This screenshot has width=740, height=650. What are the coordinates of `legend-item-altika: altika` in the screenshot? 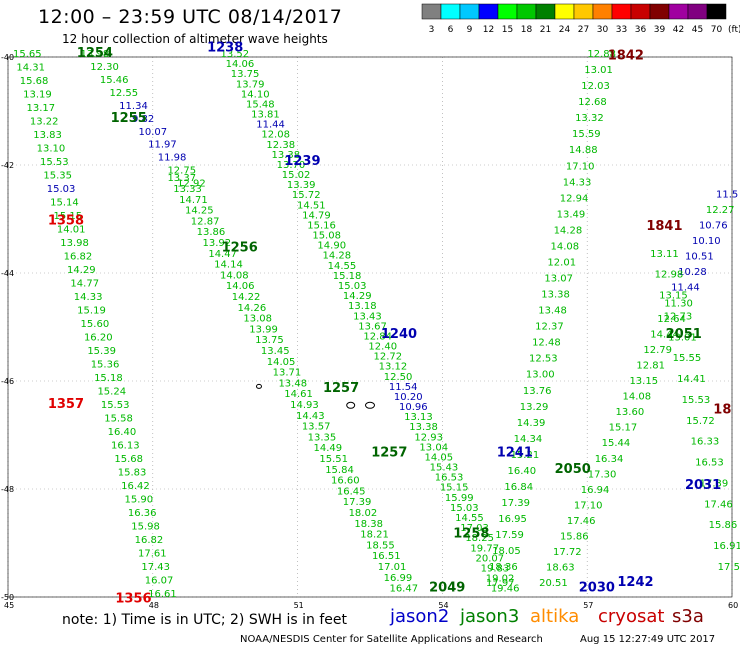 It's located at (555, 616).